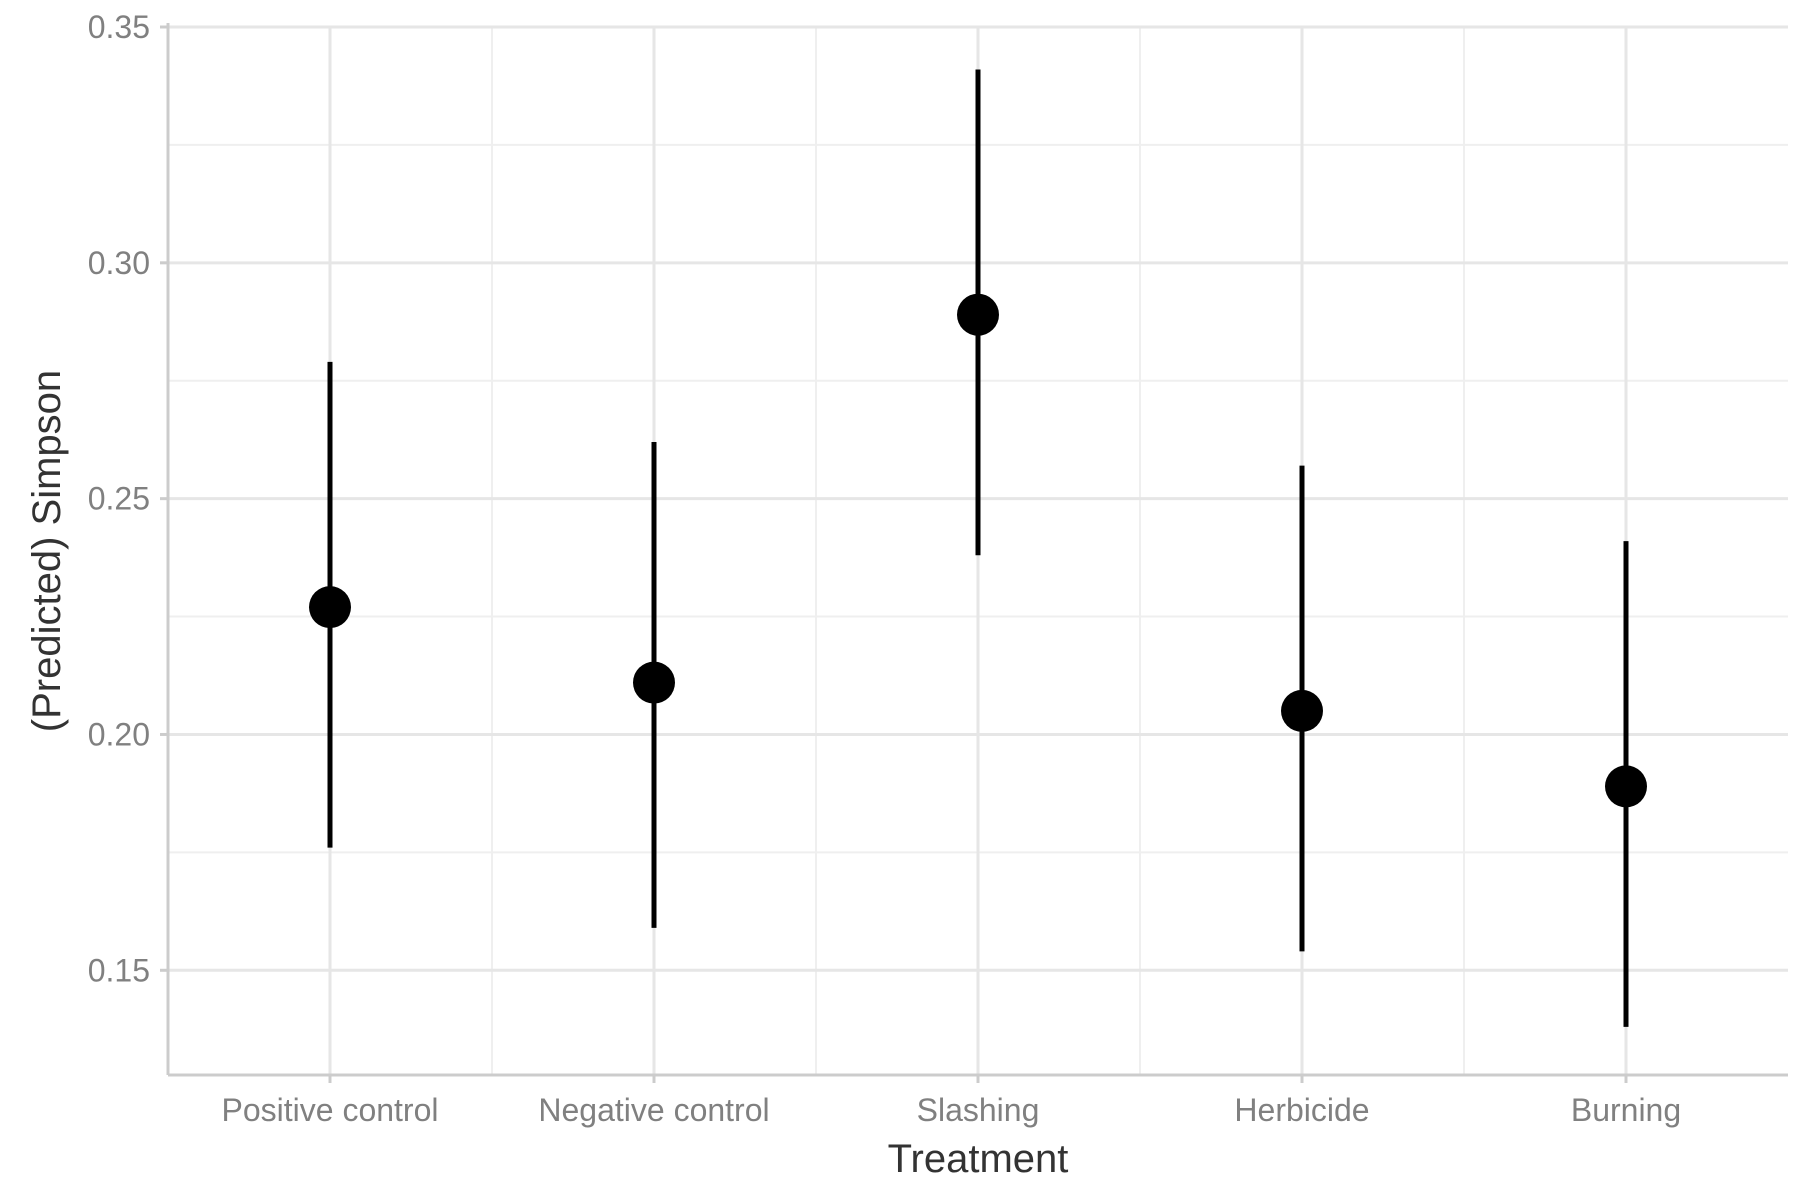 This screenshot has height=1200, width=1800. Describe the element at coordinates (119, 970) in the screenshot. I see `y-tick-label-0: 0.15` at that location.